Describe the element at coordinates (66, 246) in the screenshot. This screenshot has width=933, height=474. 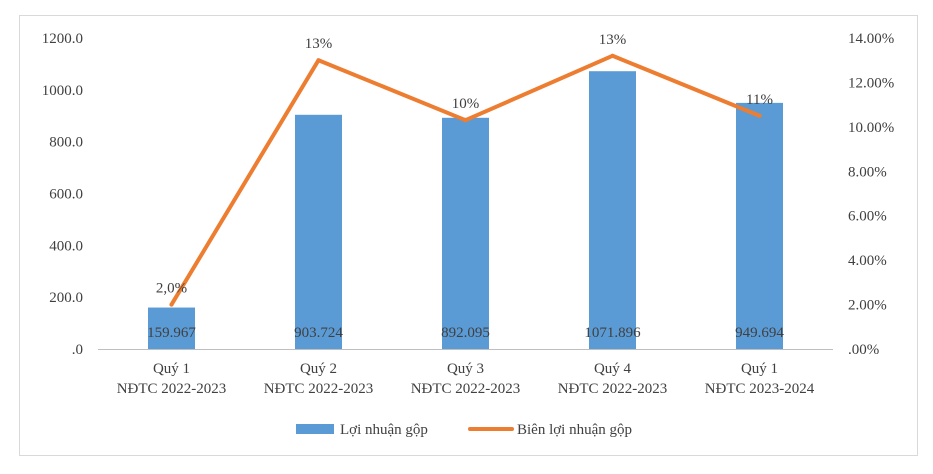
I see `left-axis-tick-label: 400.0` at that location.